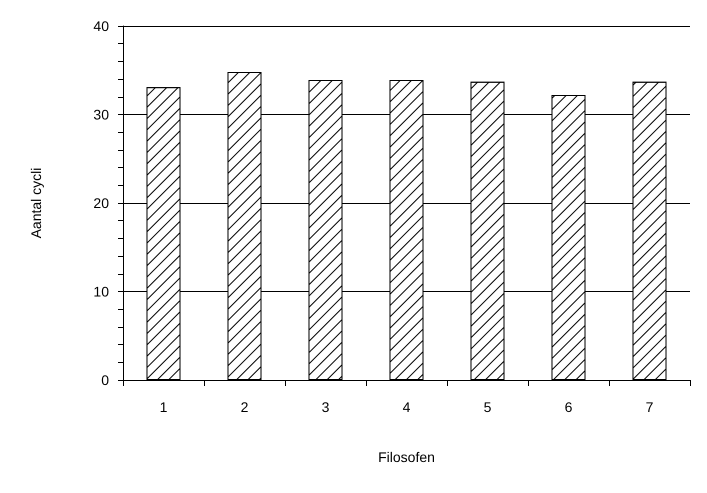 Image resolution: width=707 pixels, height=493 pixels. I want to click on y-tick-label: 40, so click(101, 26).